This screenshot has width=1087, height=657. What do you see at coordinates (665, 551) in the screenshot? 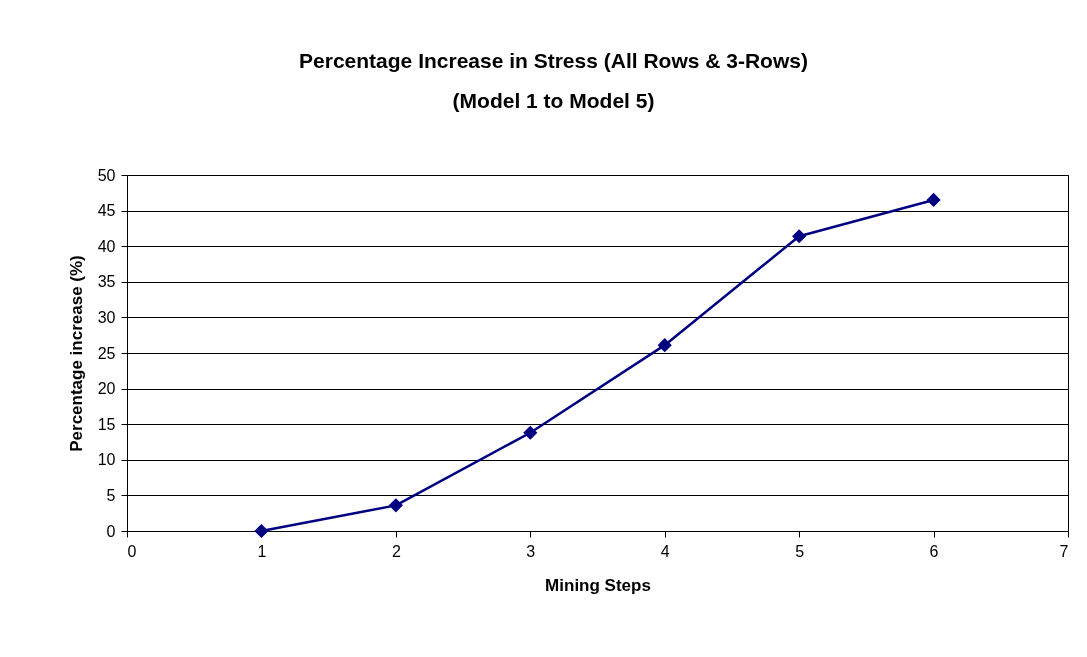
I see `x-tick-label: 4` at bounding box center [665, 551].